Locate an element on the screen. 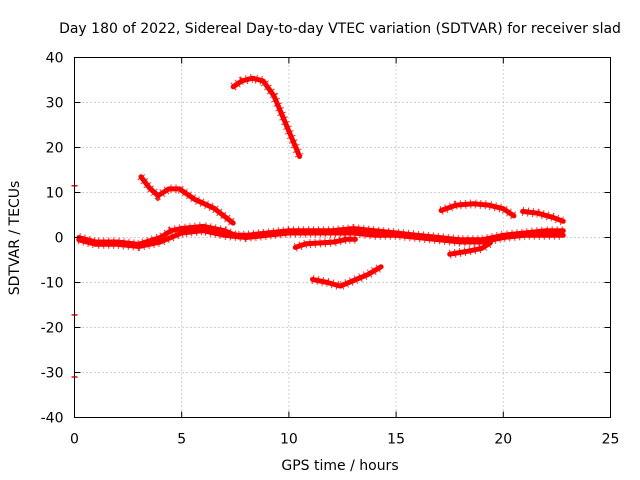  series-arc-right-upper is located at coordinates (477, 209).